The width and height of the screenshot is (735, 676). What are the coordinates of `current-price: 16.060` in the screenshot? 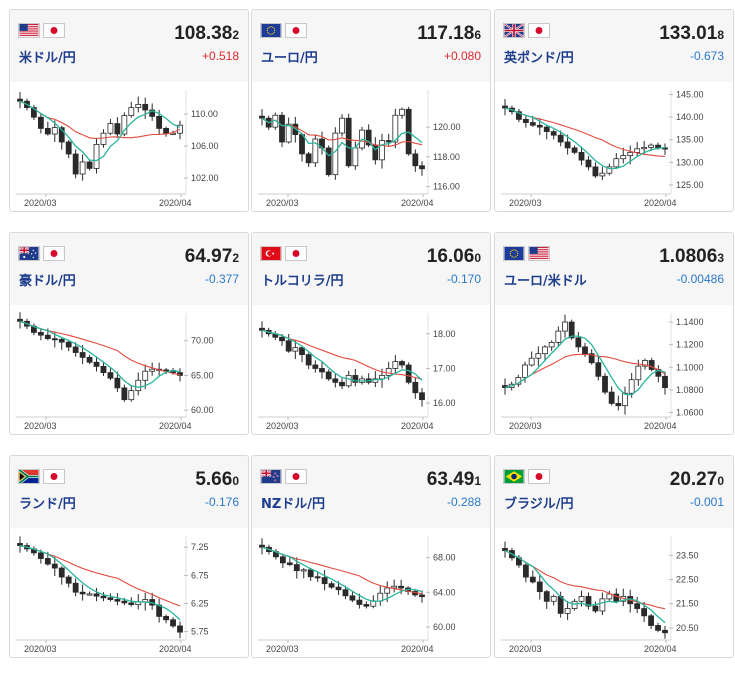 It's located at (454, 257).